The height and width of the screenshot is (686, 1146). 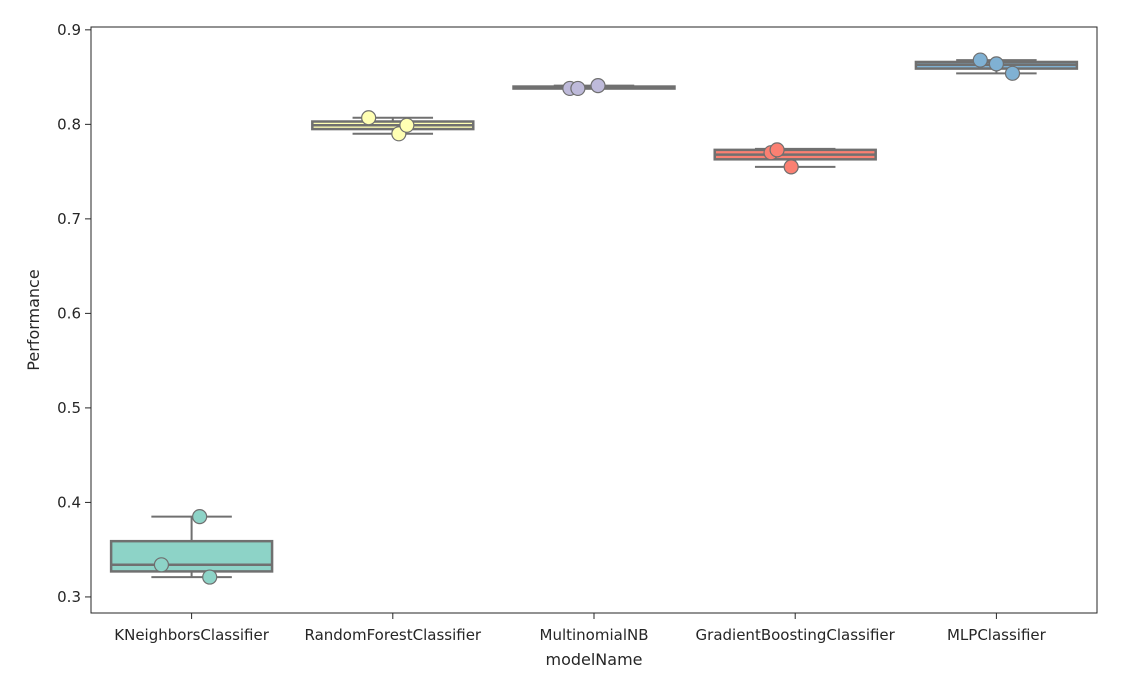 I want to click on x-tick-label: GradientBoostingClassifier, so click(x=796, y=635).